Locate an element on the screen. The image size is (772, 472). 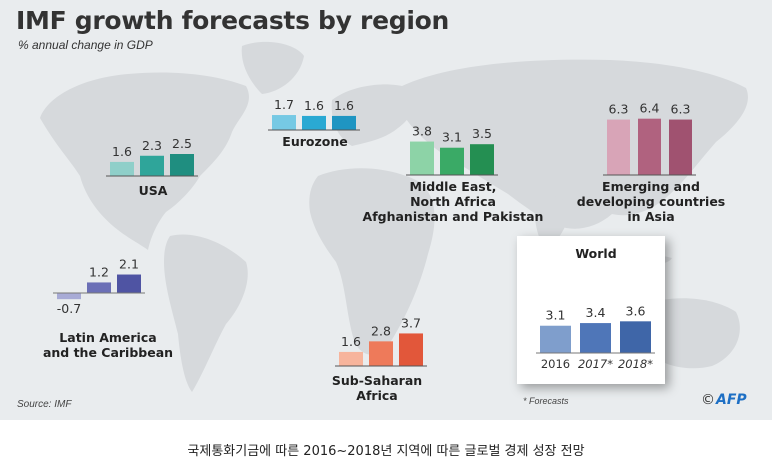
mena-value-label-1: 3.8 is located at coordinates (422, 131).